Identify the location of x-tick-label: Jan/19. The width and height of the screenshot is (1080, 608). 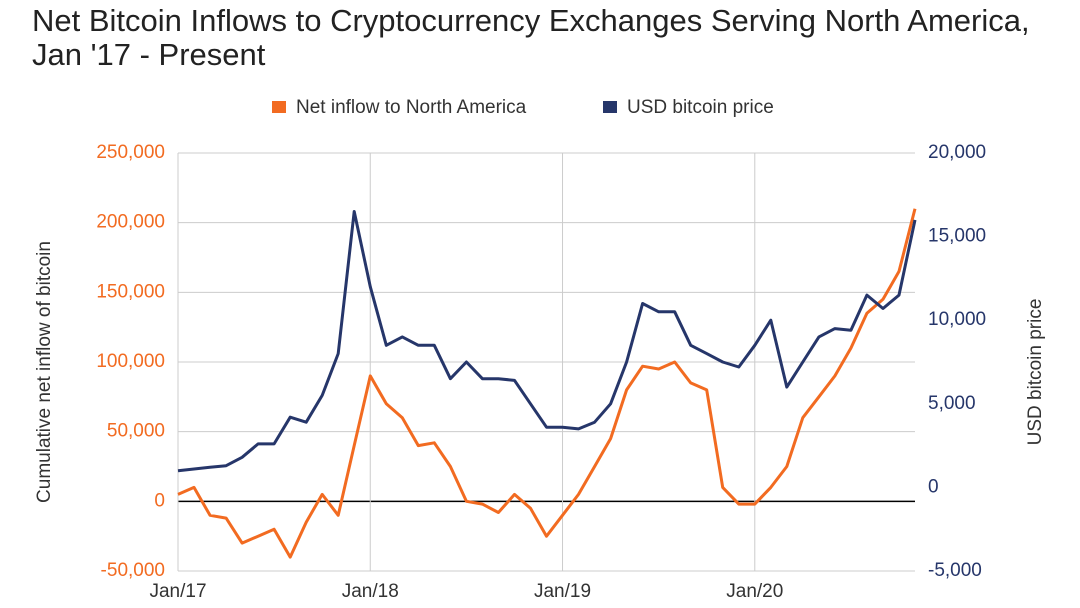
(562, 591).